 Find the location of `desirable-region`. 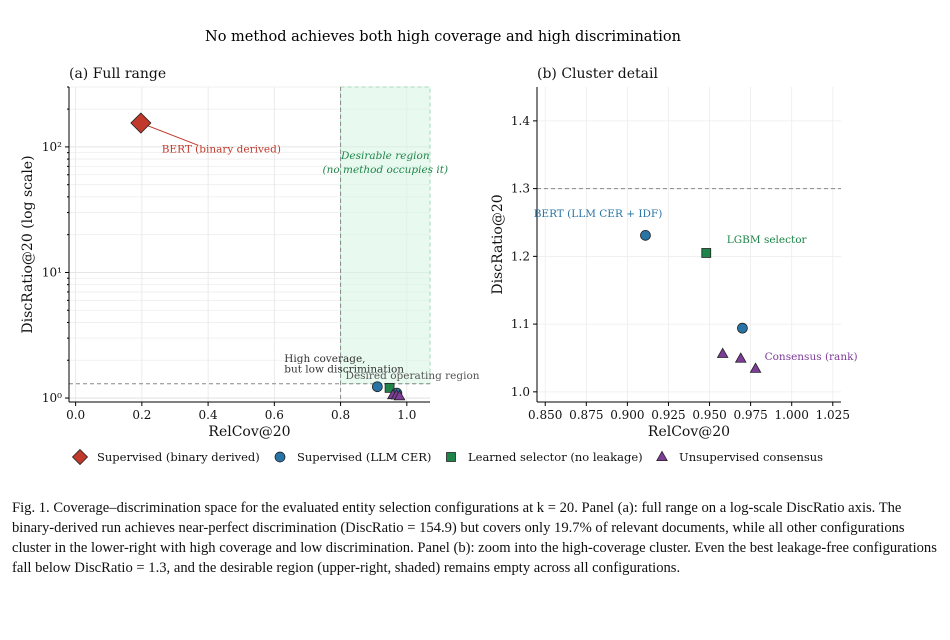

desirable-region is located at coordinates (385, 235).